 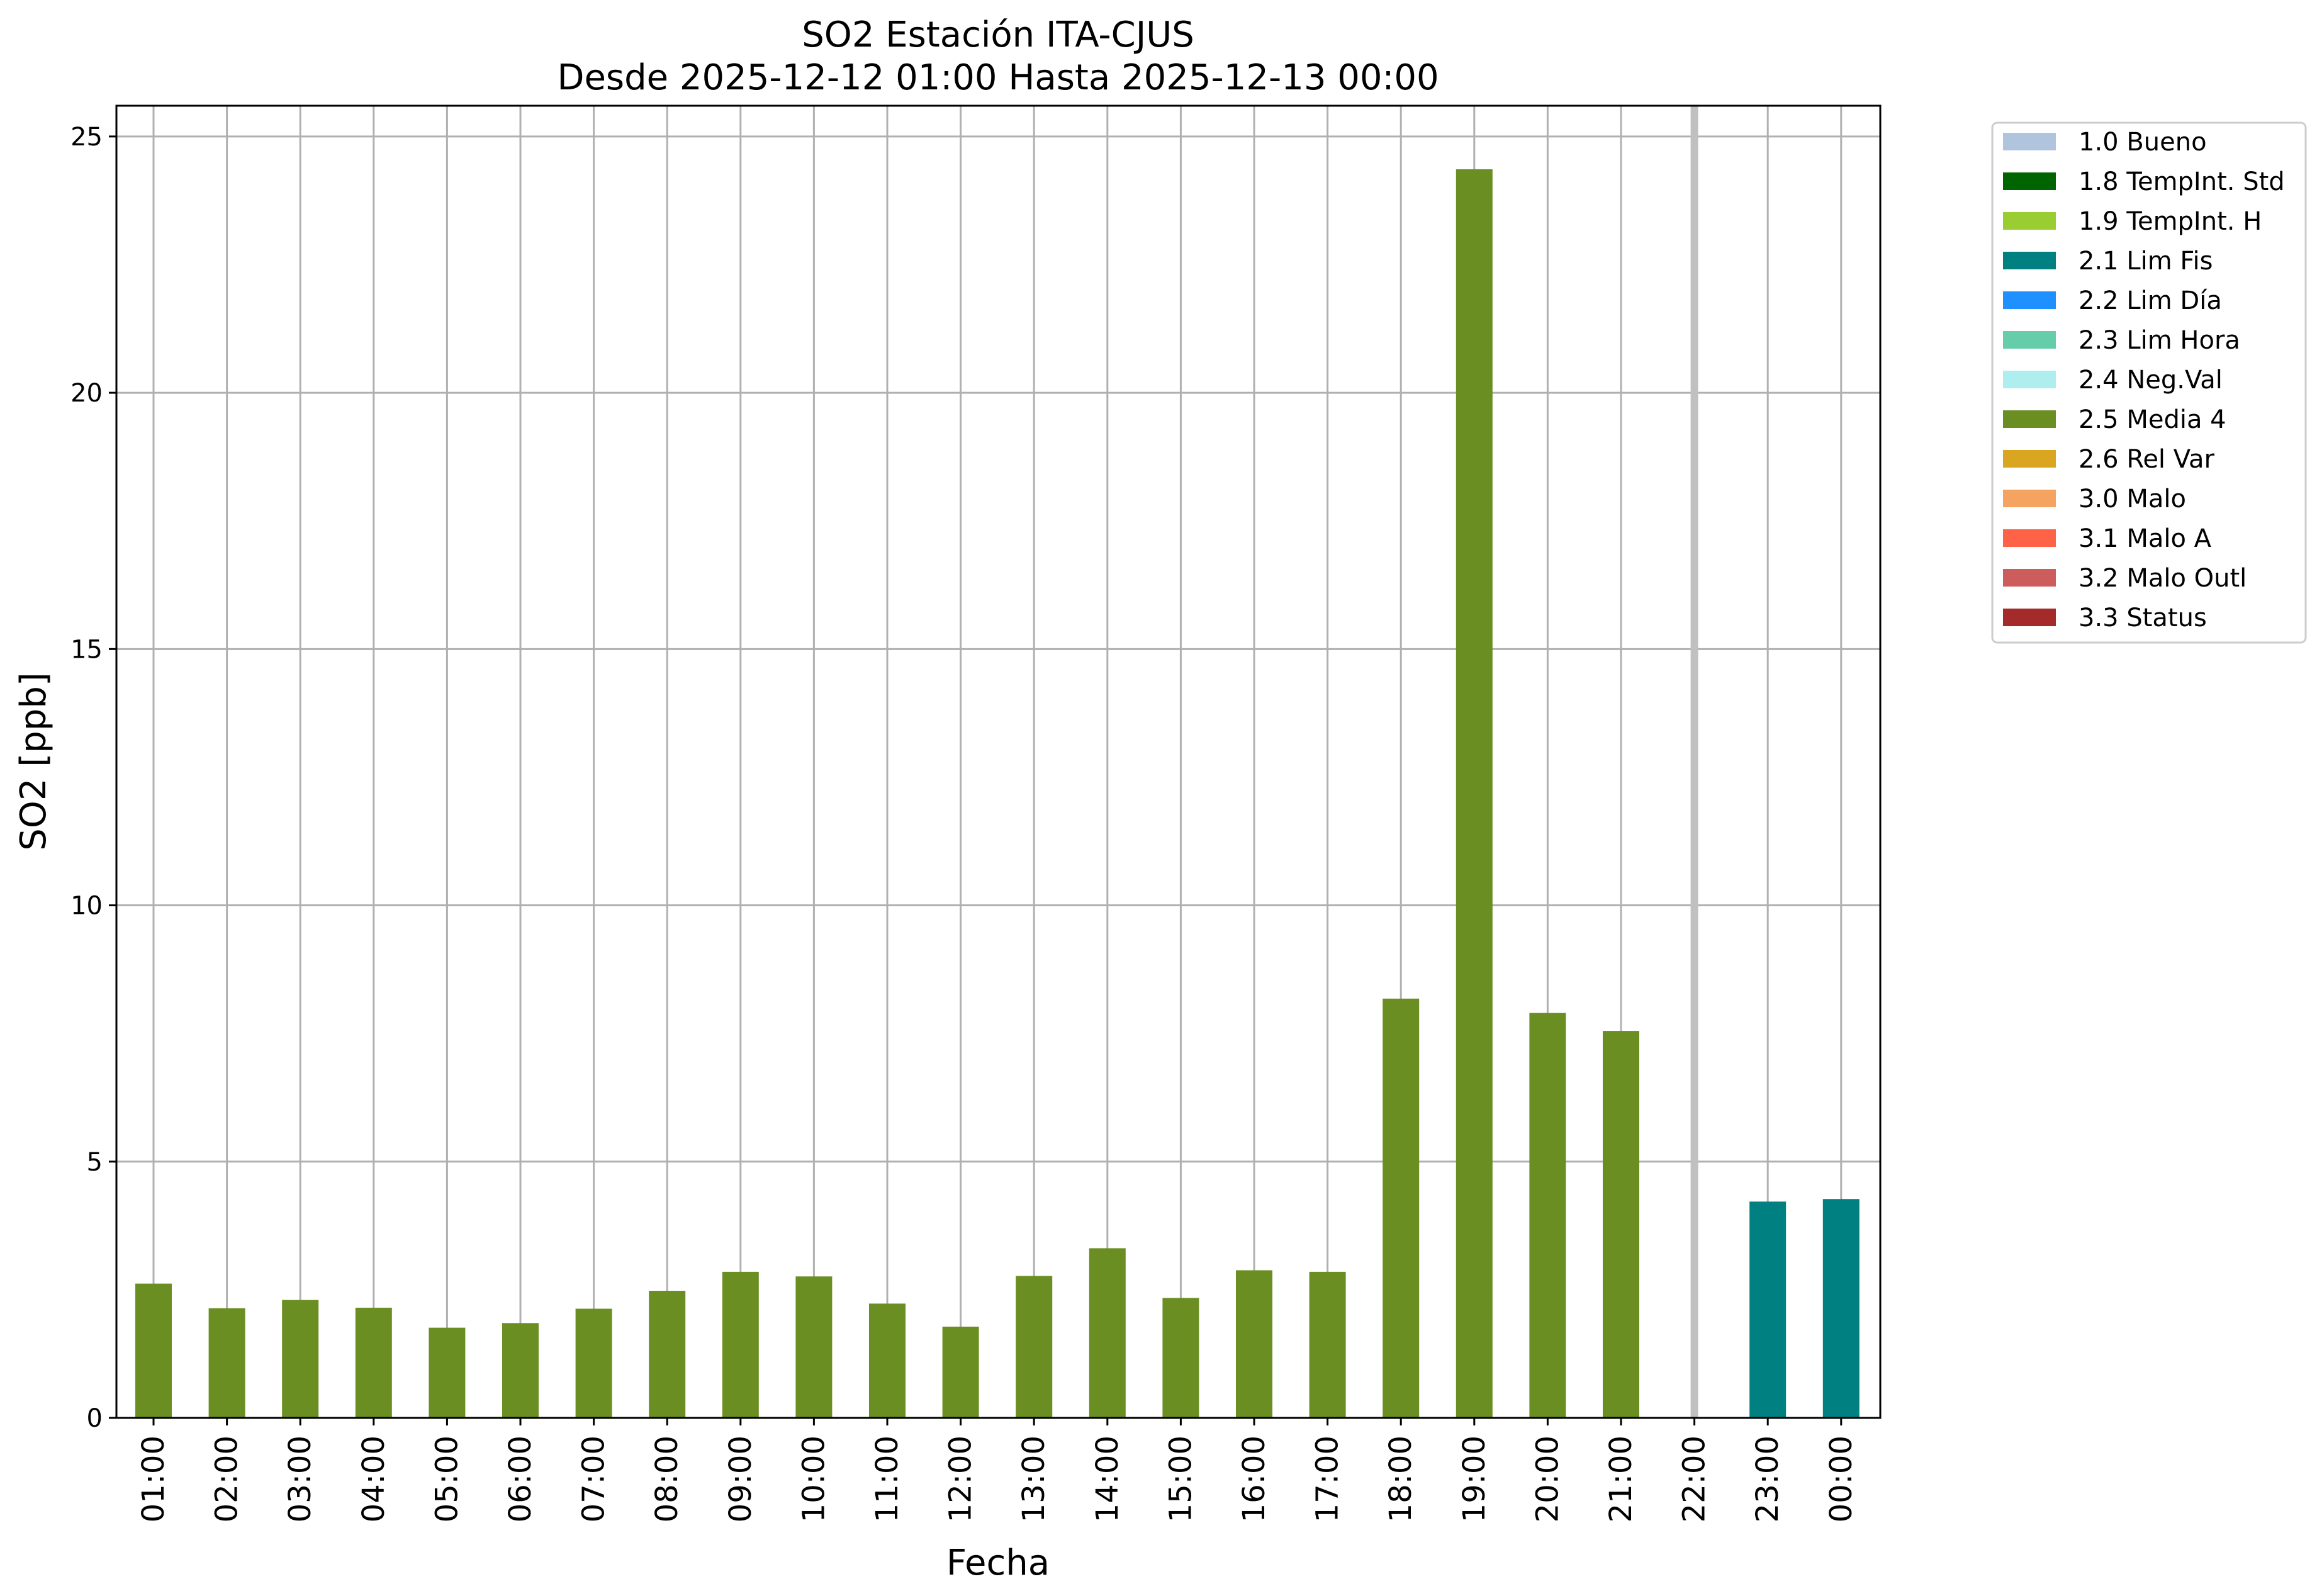 What do you see at coordinates (1327, 1479) in the screenshot?
I see `x-tick-label: 17:00` at bounding box center [1327, 1479].